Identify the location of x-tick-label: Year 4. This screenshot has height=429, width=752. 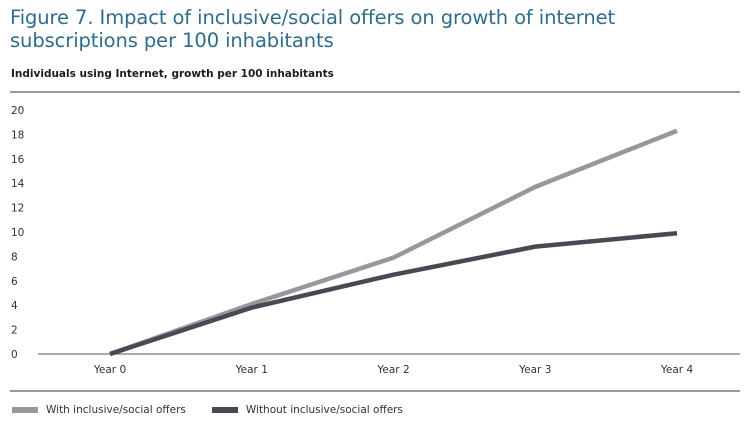
(677, 370).